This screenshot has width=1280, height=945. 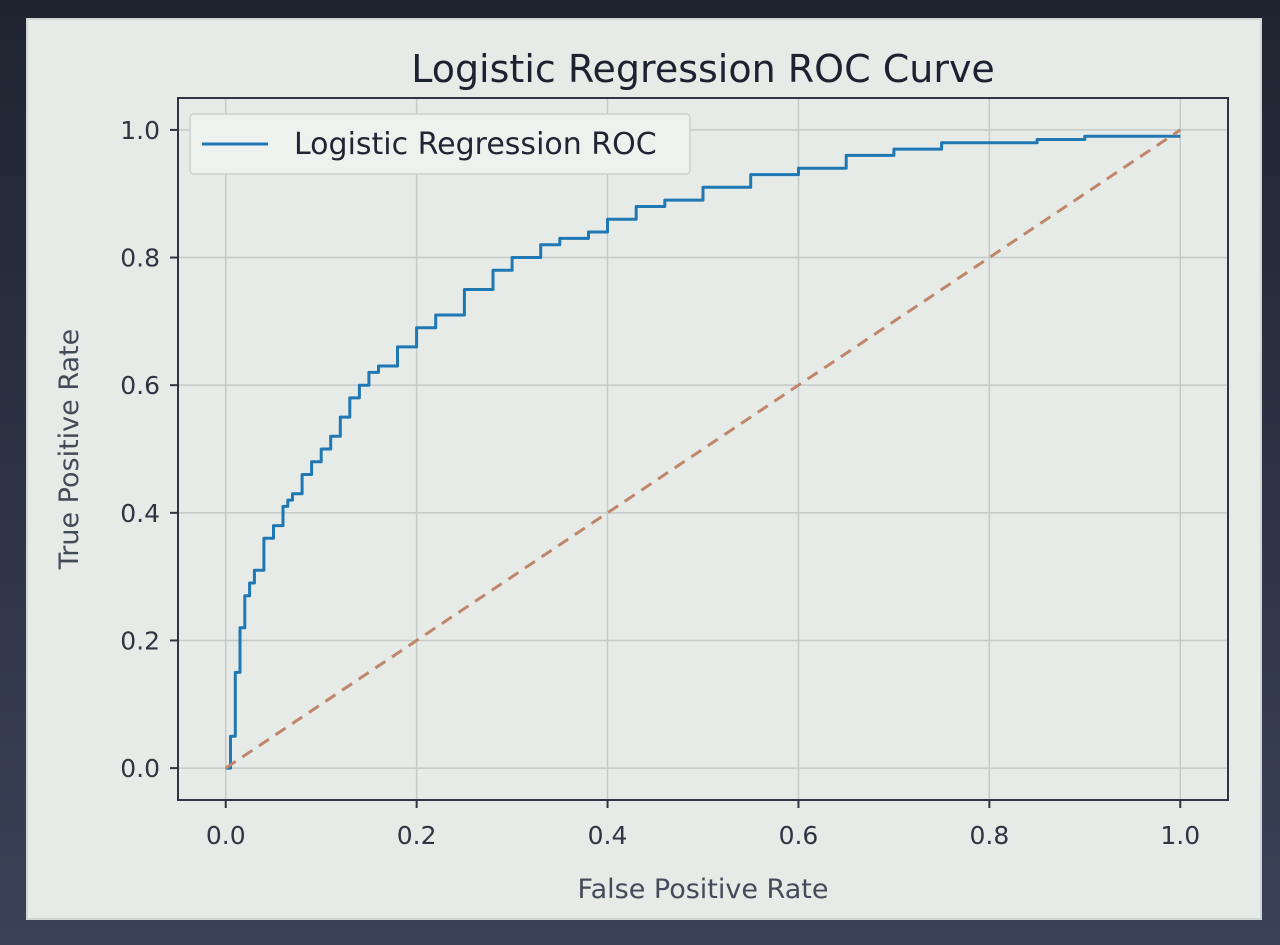 What do you see at coordinates (140, 640) in the screenshot?
I see `y-tick-label: 0.2` at bounding box center [140, 640].